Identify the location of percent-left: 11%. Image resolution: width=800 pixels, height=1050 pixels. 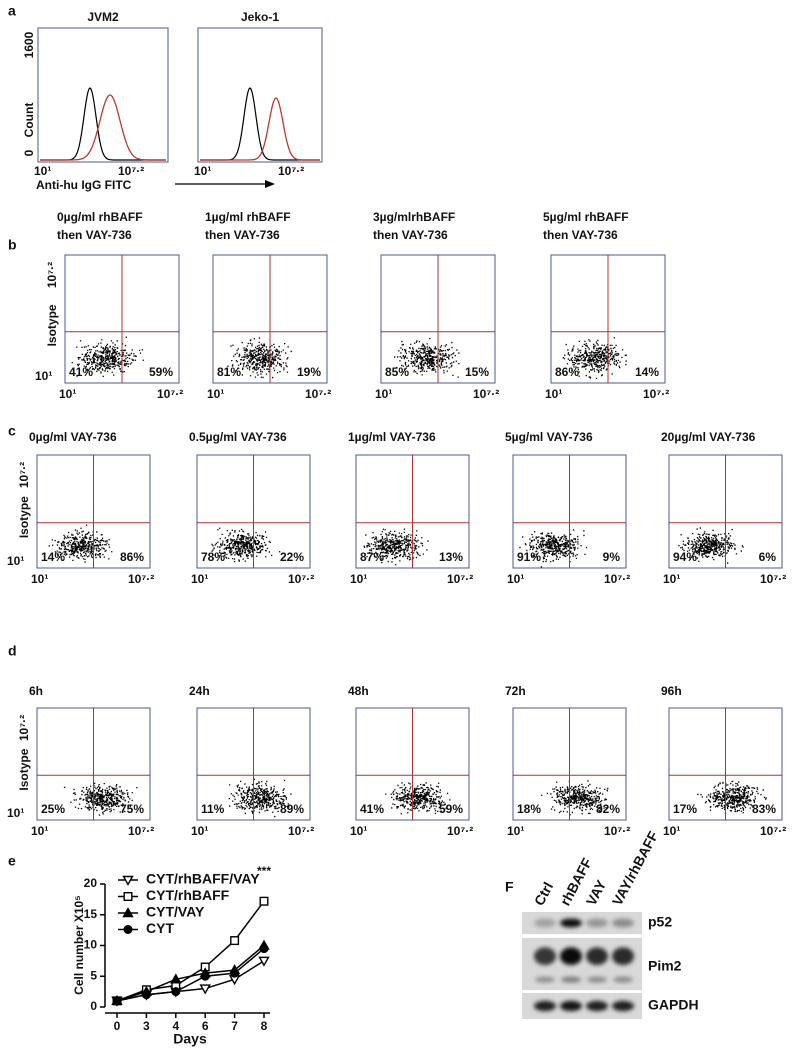
(213, 809).